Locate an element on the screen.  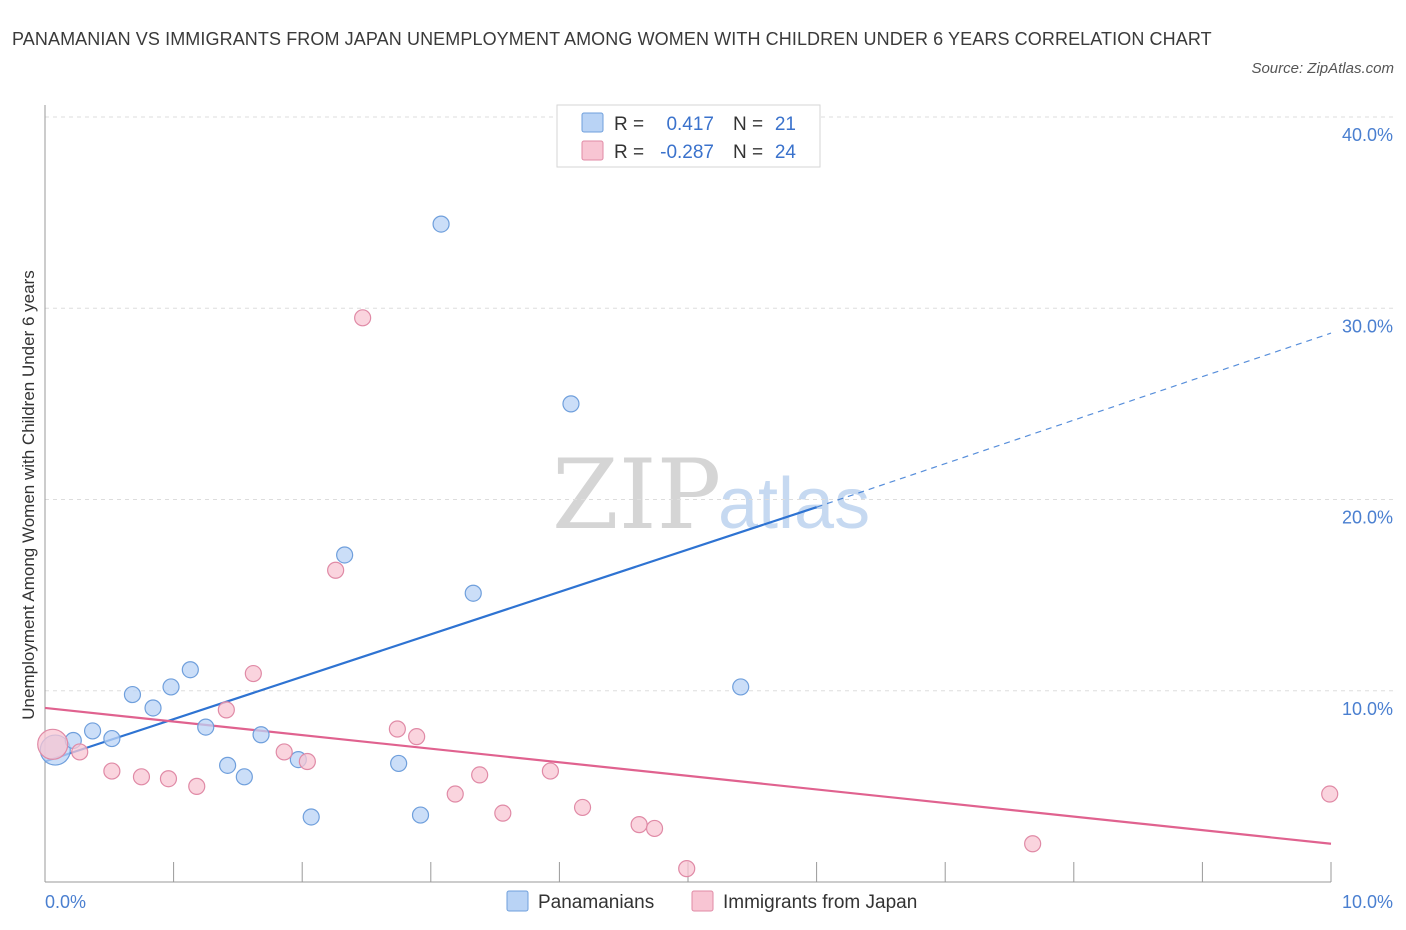
stats-swatch-pink is located at coordinates (592, 150).